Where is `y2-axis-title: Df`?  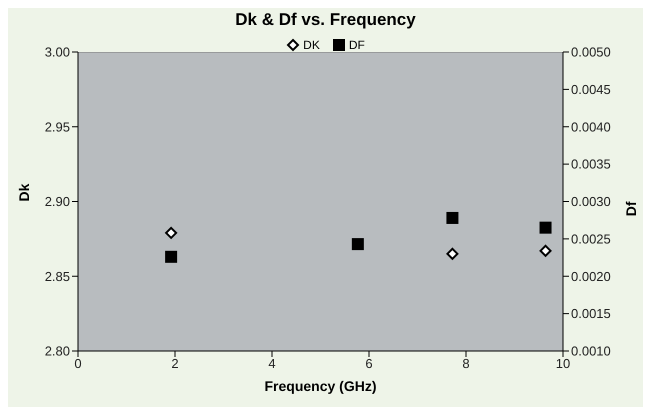 y2-axis-title: Df is located at coordinates (630, 208).